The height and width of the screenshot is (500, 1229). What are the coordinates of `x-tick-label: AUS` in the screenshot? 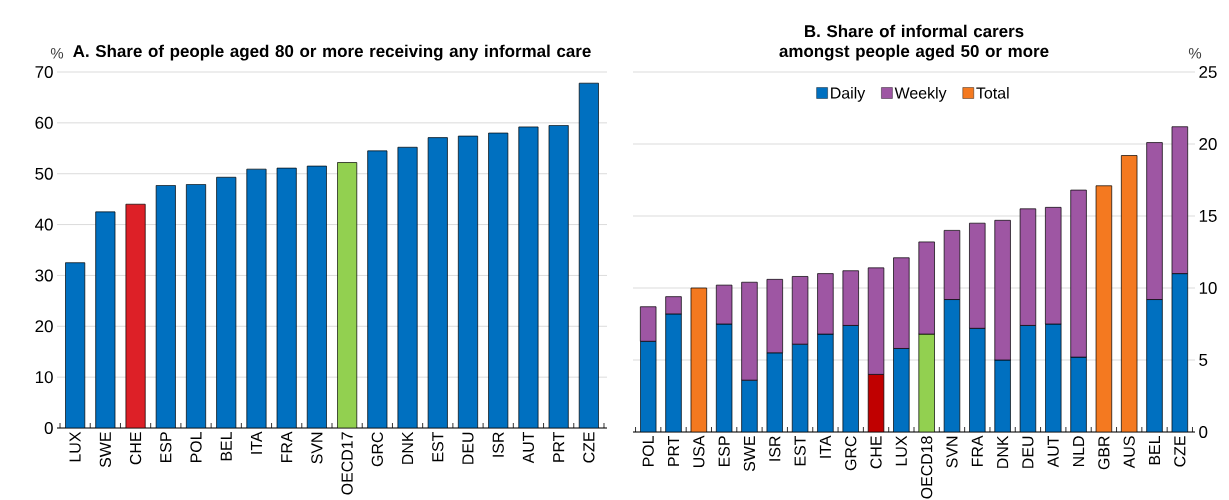 It's located at (1129, 452).